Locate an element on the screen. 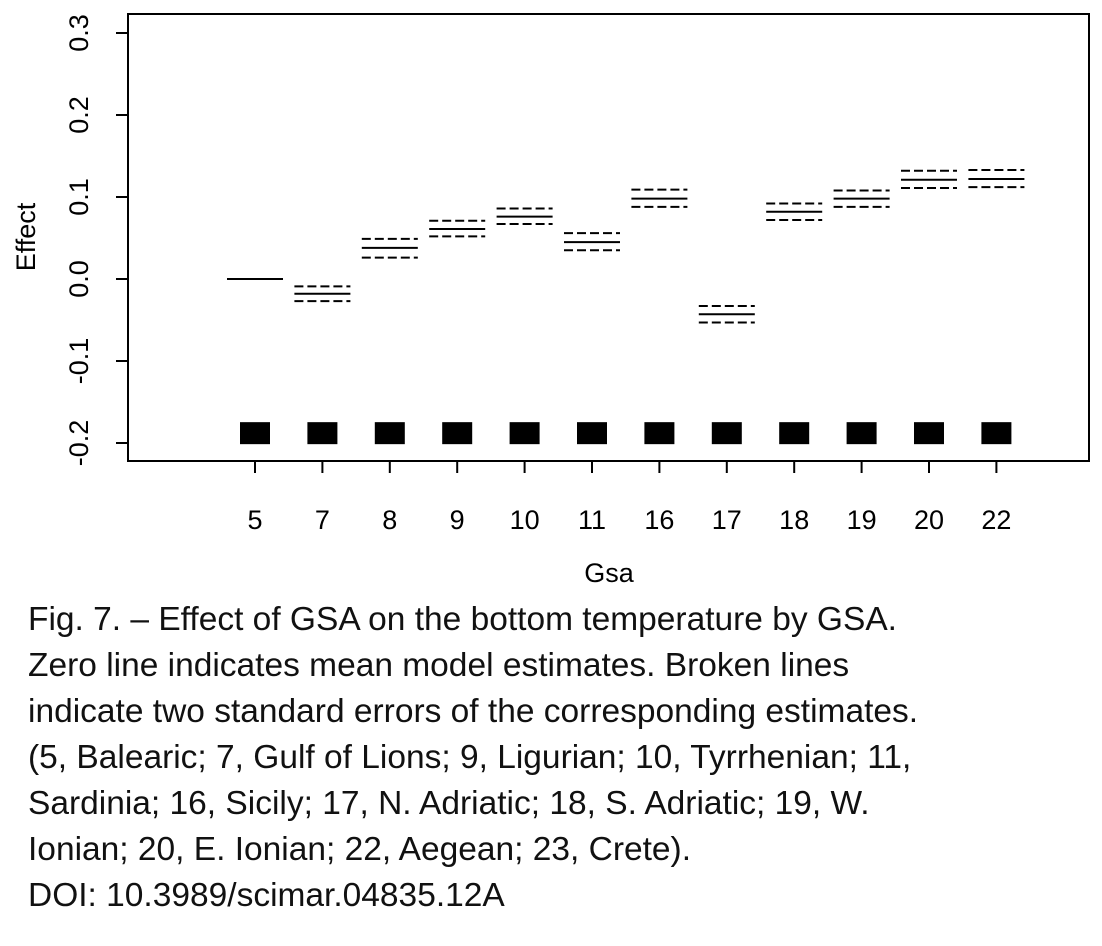 The image size is (1102, 946). y-tick-label: 0.0 is located at coordinates (79, 279).